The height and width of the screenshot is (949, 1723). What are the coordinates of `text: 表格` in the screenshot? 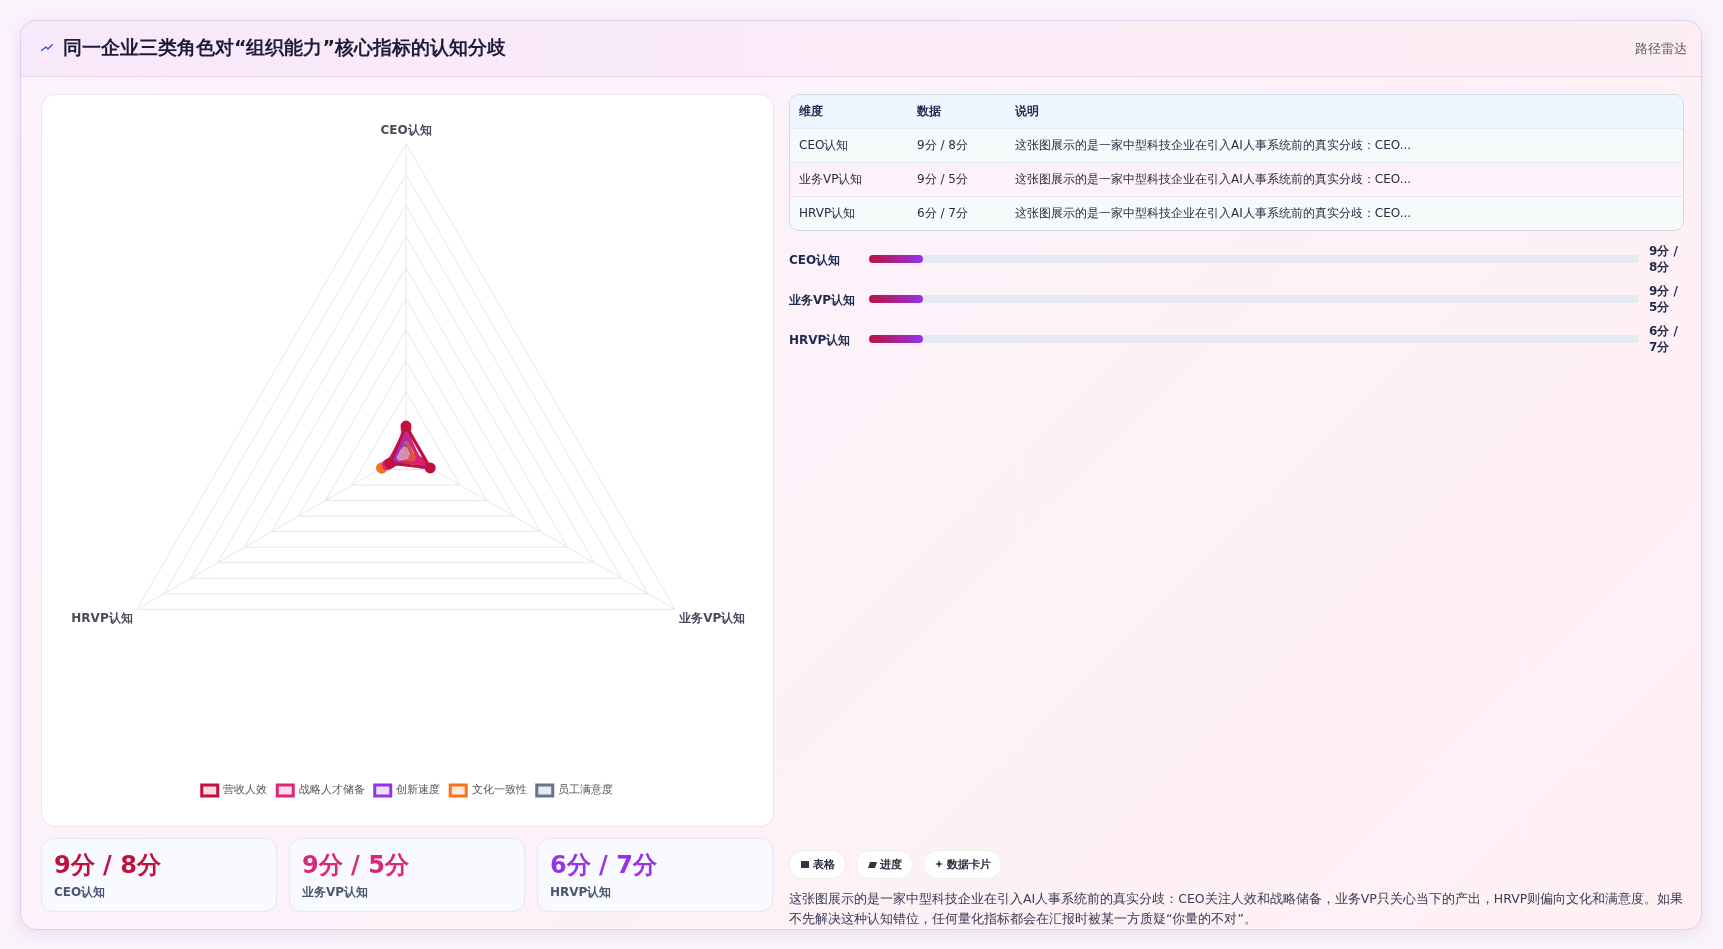 It's located at (824, 864).